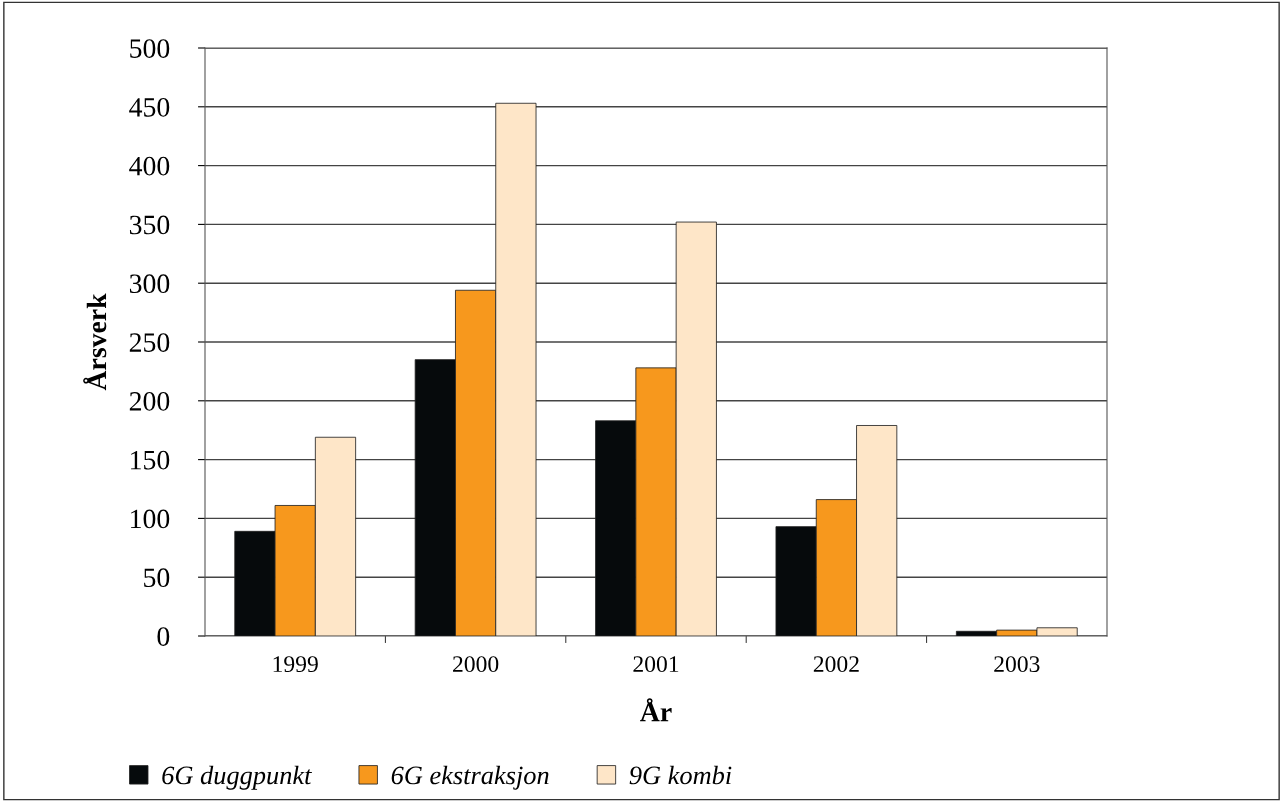 The image size is (1283, 802). Describe the element at coordinates (163, 636) in the screenshot. I see `y-tick-label: 0` at that location.